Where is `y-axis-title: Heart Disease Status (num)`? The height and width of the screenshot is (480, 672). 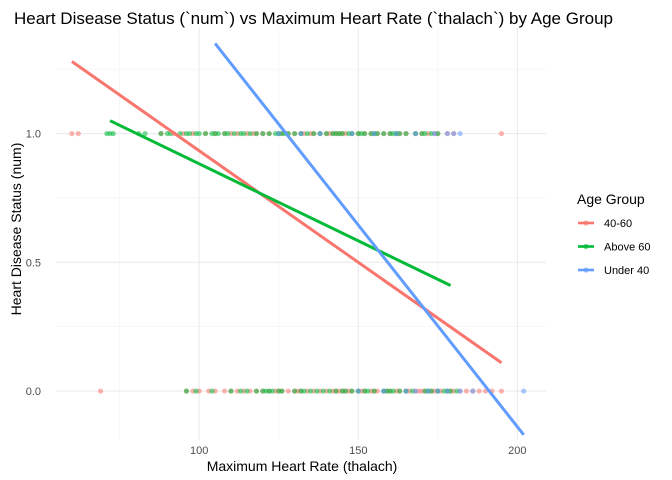
y-axis-title: Heart Disease Status (num) is located at coordinates (16, 229).